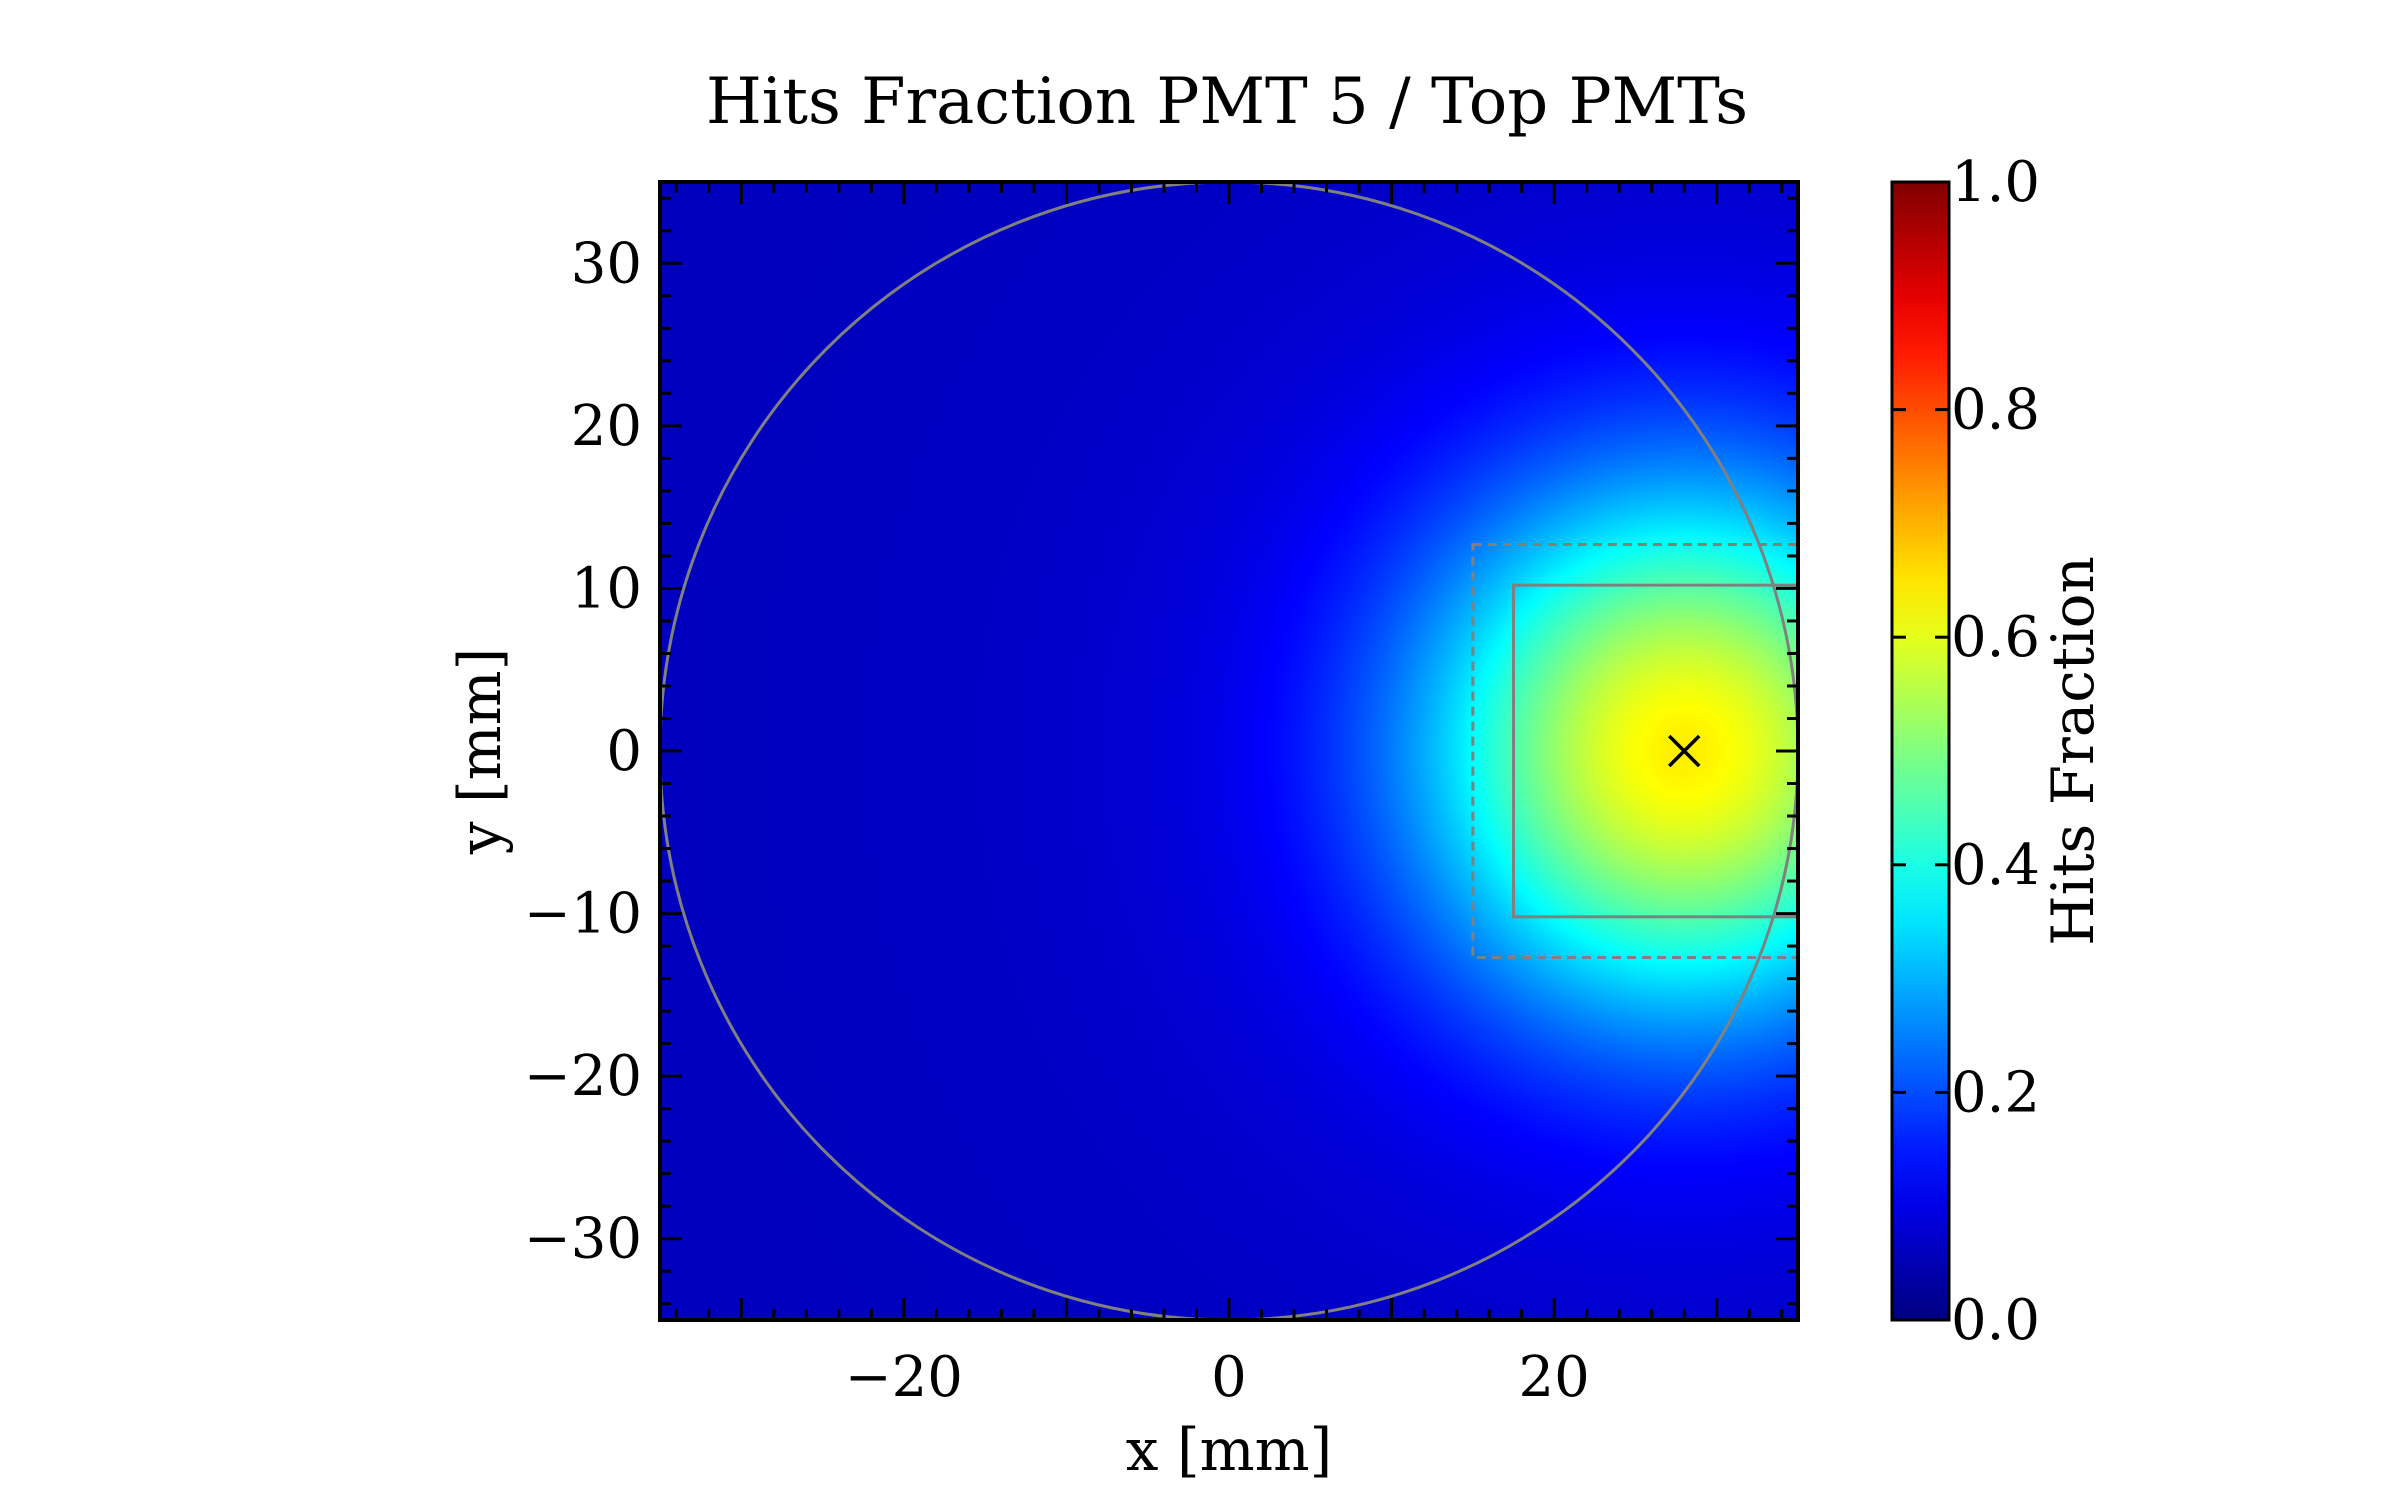  Describe the element at coordinates (606, 426) in the screenshot. I see `y-tick-label: 20` at that location.